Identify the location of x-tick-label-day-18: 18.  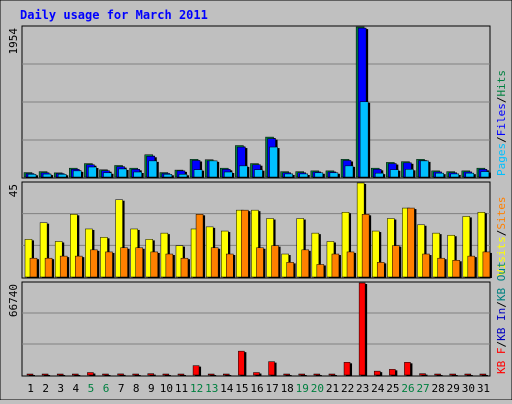
(287, 388).